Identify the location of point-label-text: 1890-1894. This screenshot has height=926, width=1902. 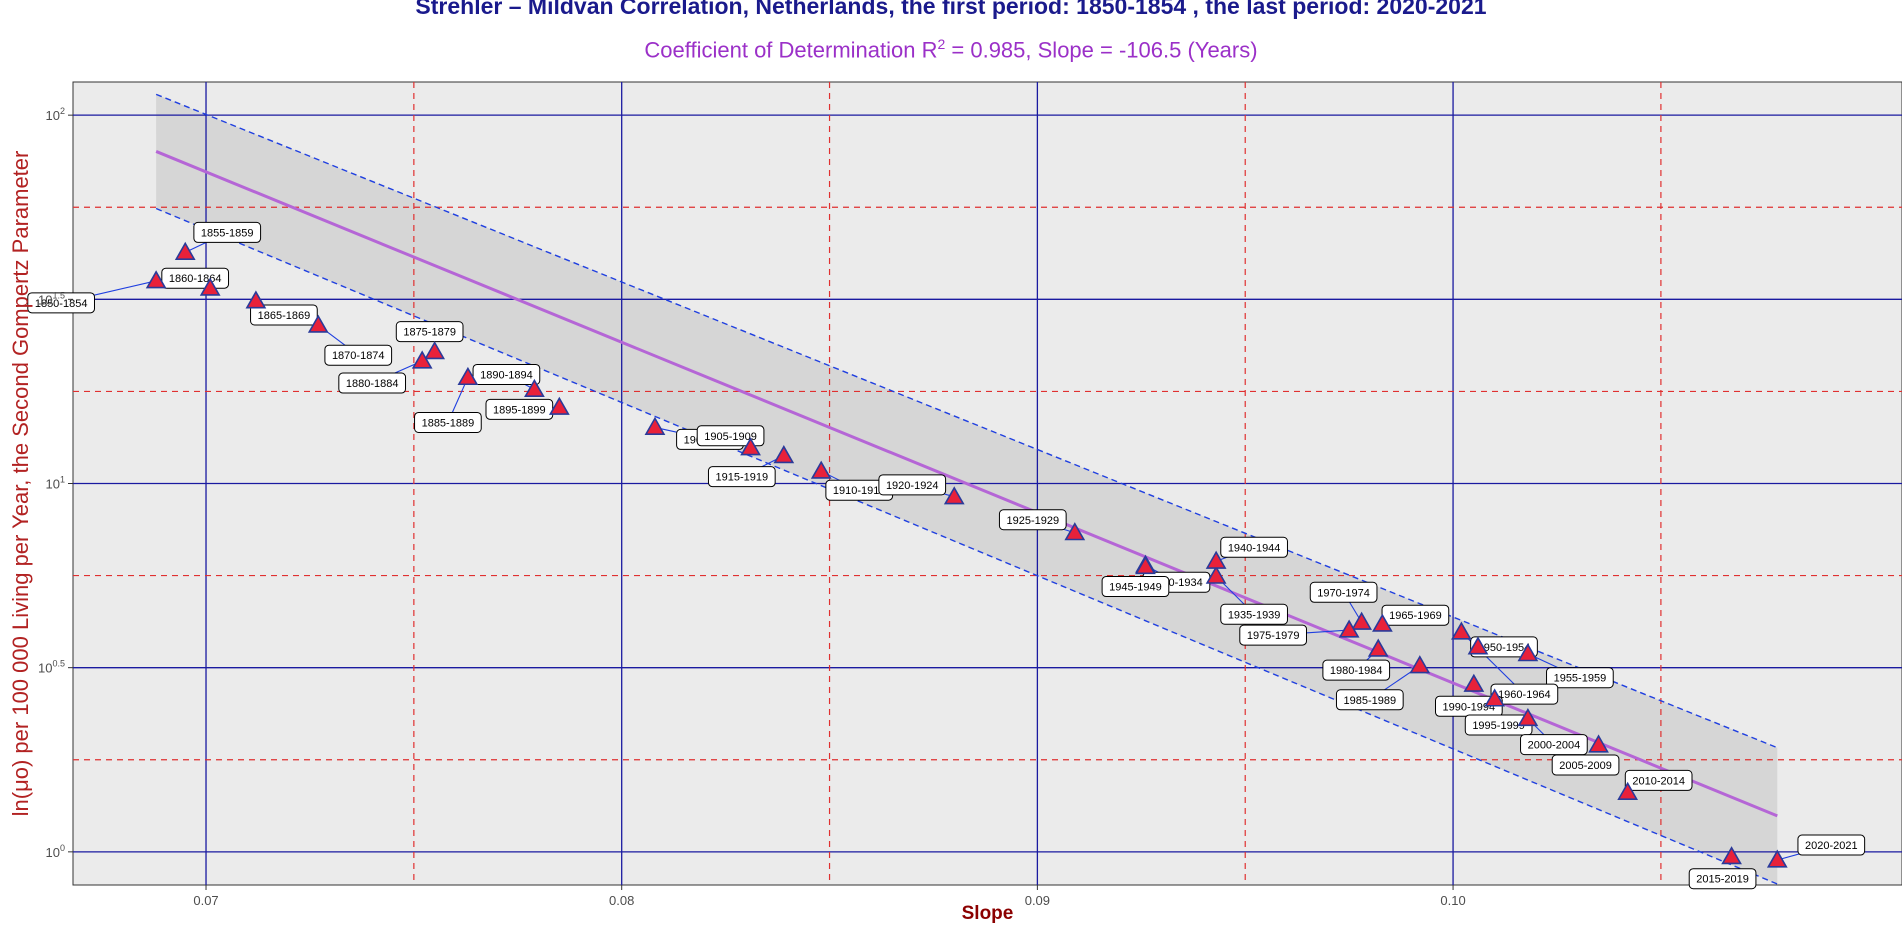
(506, 375).